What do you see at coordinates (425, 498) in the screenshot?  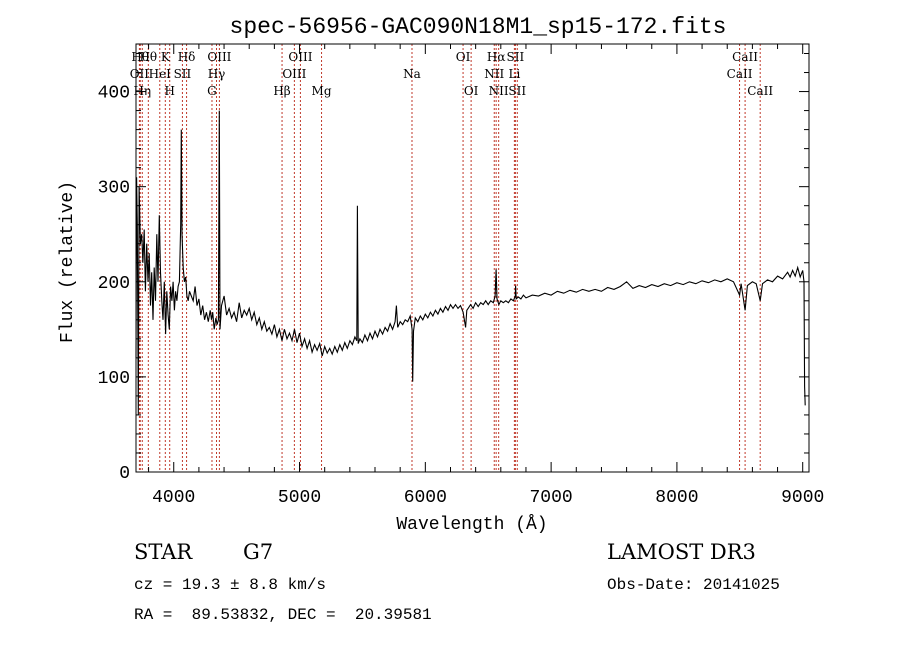 I see `x-tick-label: 6000` at bounding box center [425, 498].